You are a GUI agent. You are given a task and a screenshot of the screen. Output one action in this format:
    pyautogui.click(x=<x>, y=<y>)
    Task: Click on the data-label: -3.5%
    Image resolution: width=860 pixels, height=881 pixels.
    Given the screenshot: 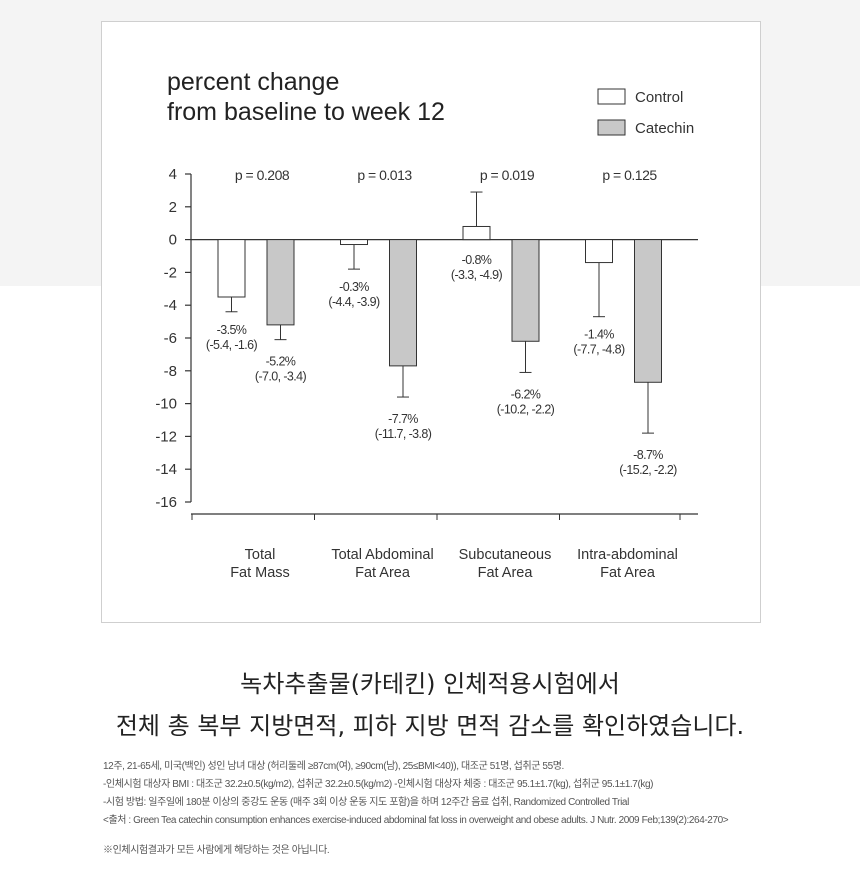 What is the action you would take?
    pyautogui.click(x=232, y=330)
    